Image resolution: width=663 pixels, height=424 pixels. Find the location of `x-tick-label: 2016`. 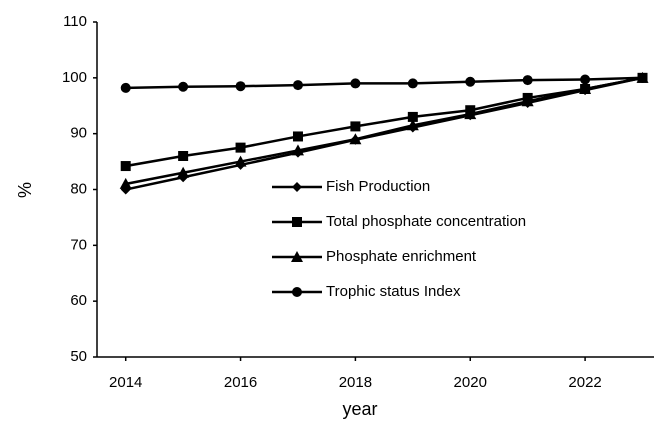

x-tick-label: 2016 is located at coordinates (240, 382).